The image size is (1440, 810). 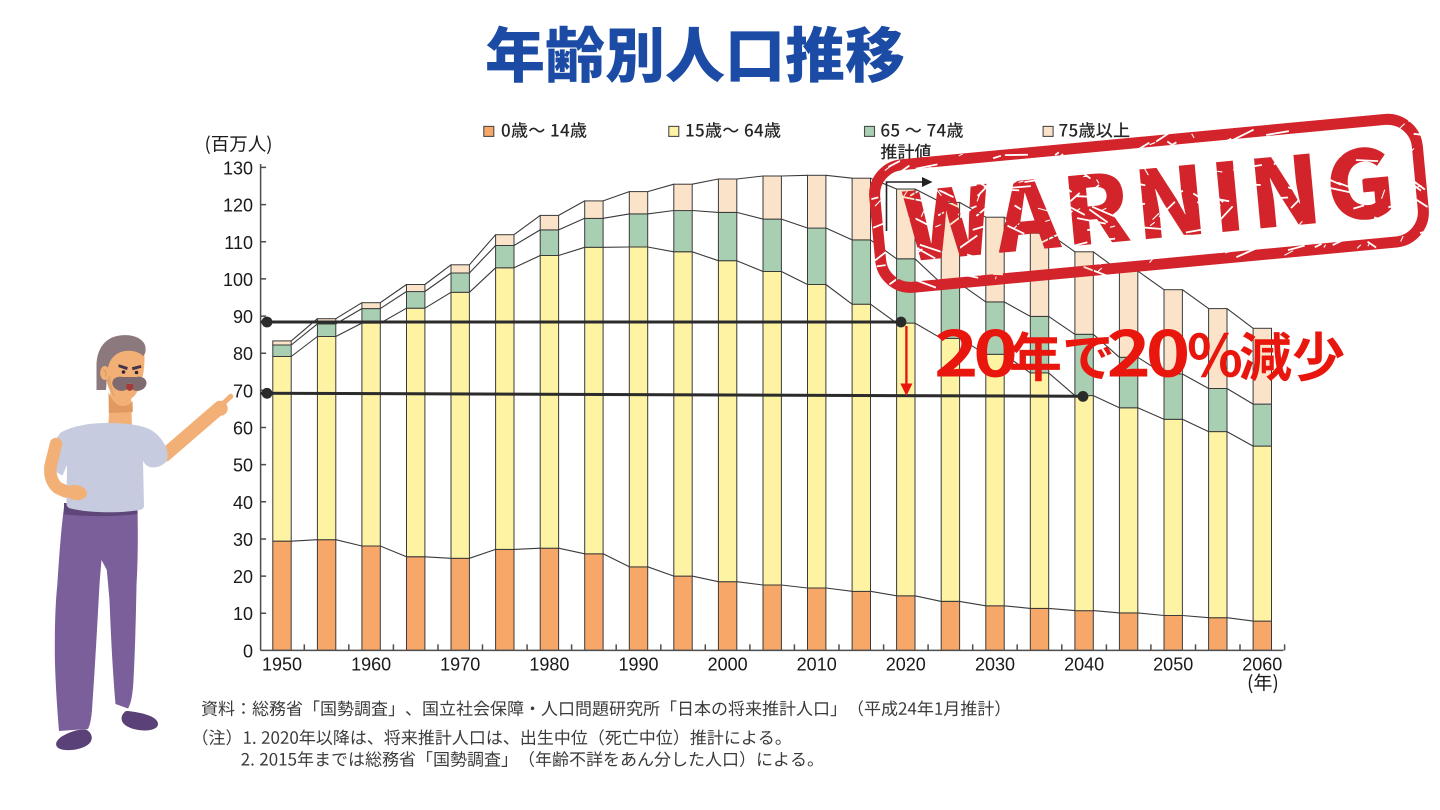 I want to click on svg-text: 2020, so click(x=906, y=665).